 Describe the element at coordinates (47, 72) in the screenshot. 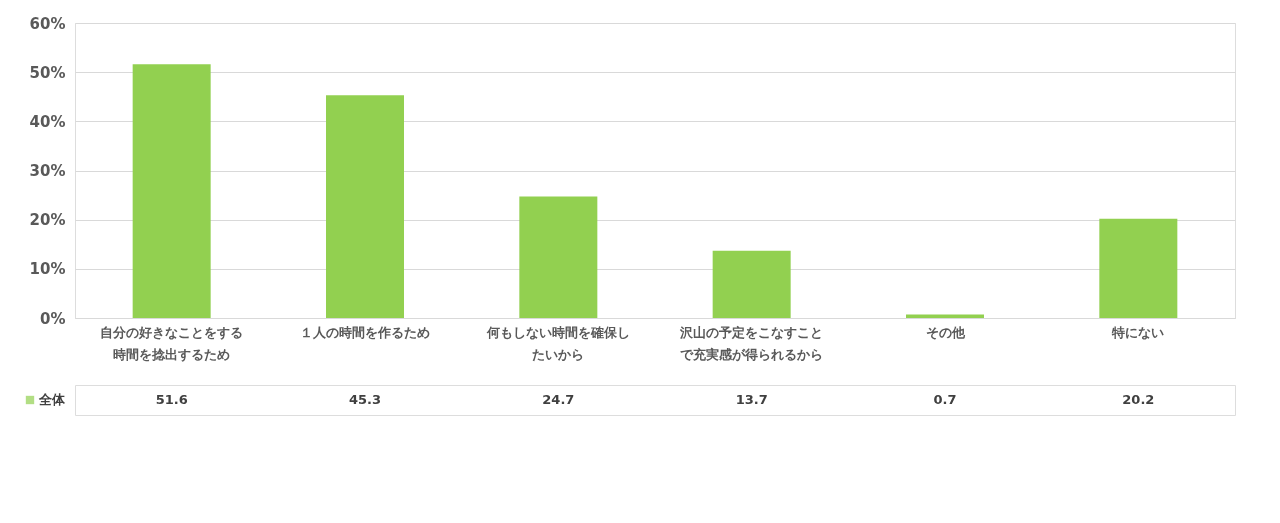

I see `y-tick-label: 50%` at that location.